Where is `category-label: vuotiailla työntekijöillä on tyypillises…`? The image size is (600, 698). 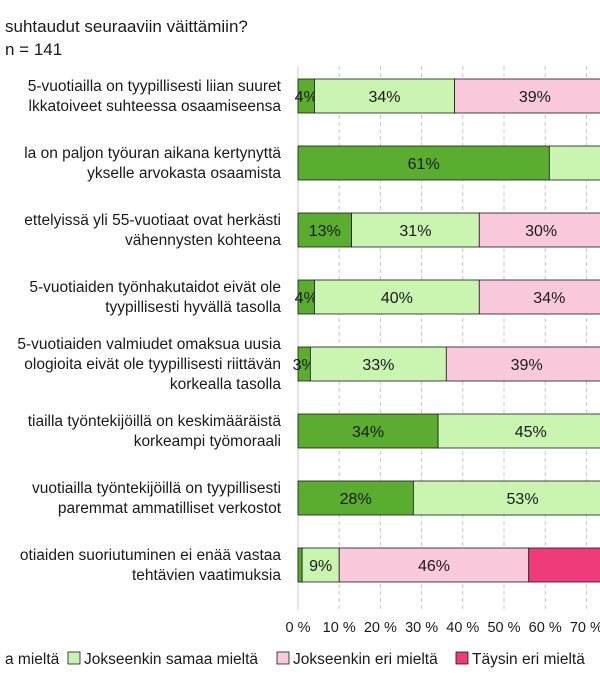
category-label: vuotiailla työntekijöillä on tyypillises… is located at coordinates (156, 488).